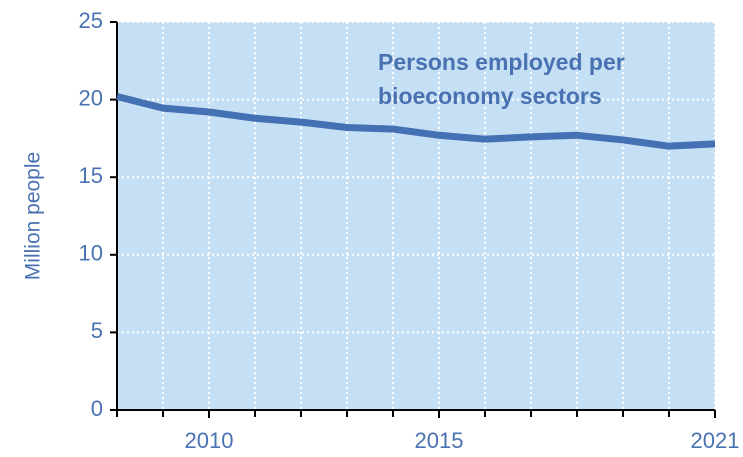 The image size is (743, 457). I want to click on y-tick-label: 25, so click(91, 20).